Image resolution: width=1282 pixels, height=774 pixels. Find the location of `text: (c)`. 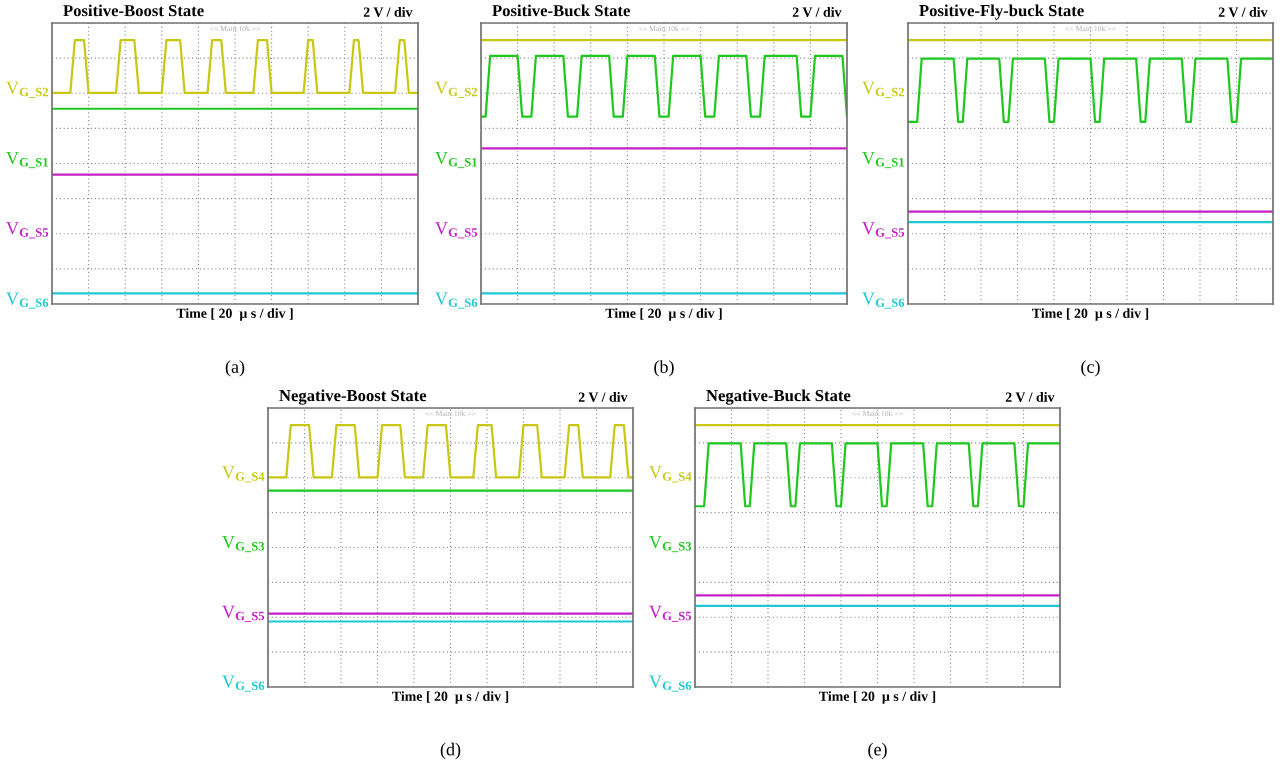

text: (c) is located at coordinates (1090, 368).